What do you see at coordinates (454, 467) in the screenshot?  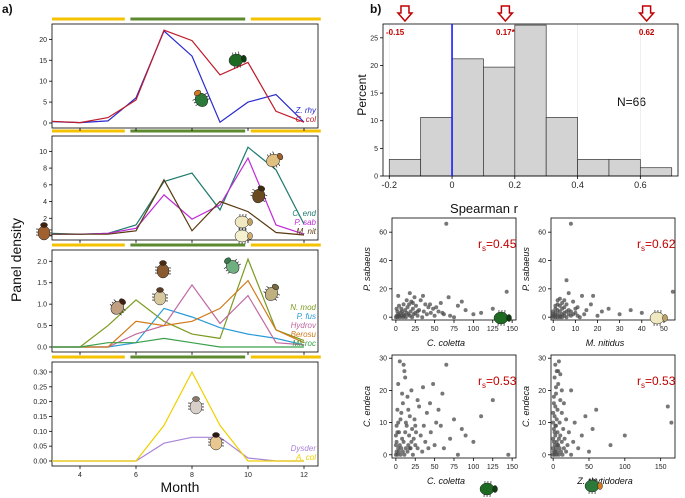 I see `scatter-x-tick-label: 75` at bounding box center [454, 467].